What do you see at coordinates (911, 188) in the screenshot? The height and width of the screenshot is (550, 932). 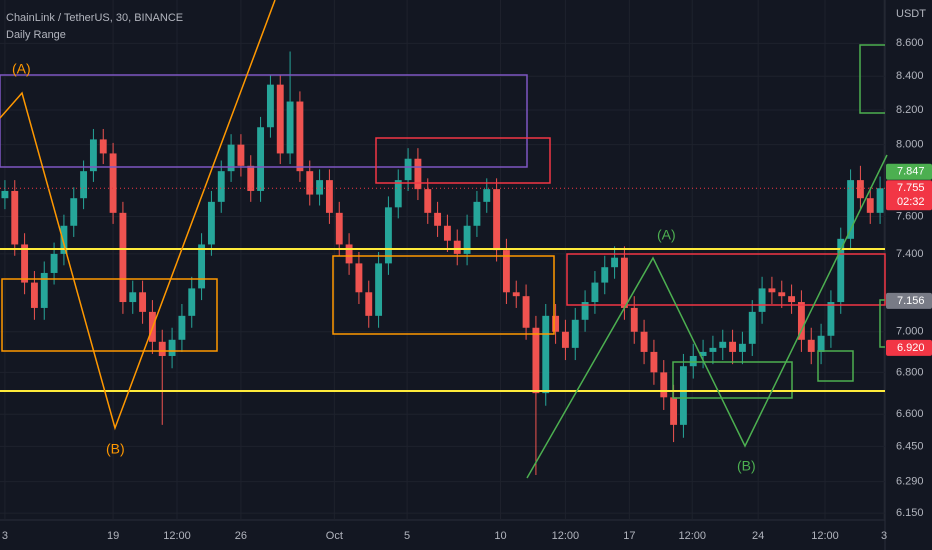 I see `price-label: 7.755` at bounding box center [911, 188].